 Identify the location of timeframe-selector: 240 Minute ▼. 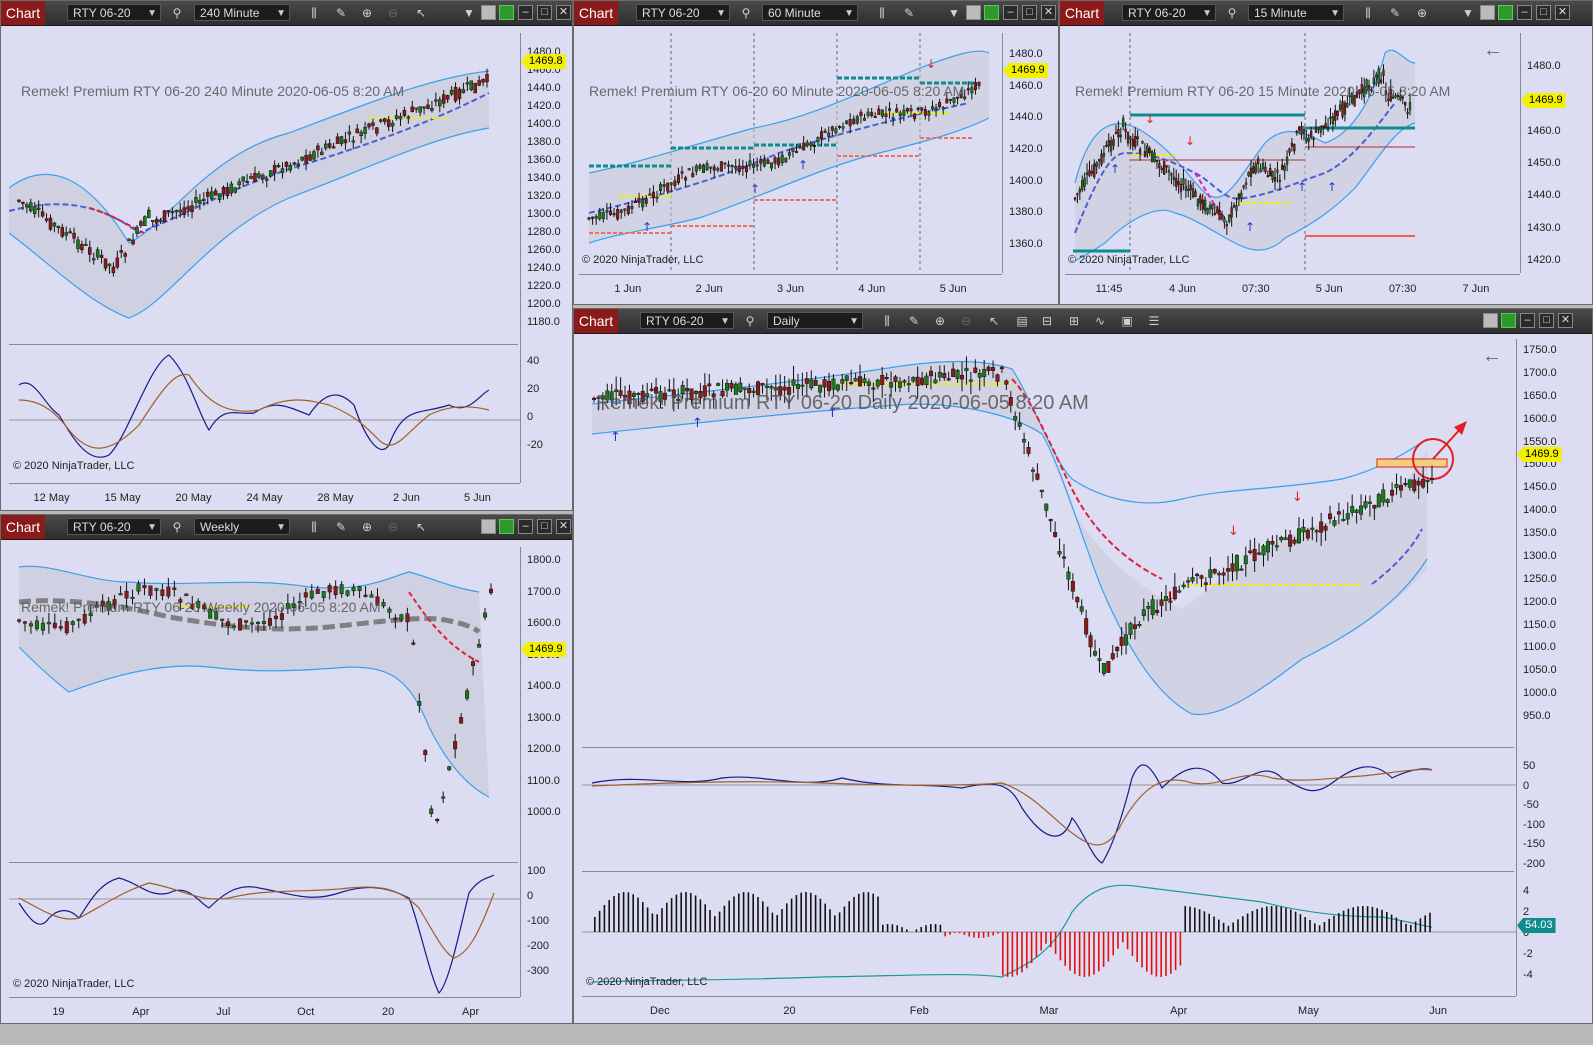
(242, 12).